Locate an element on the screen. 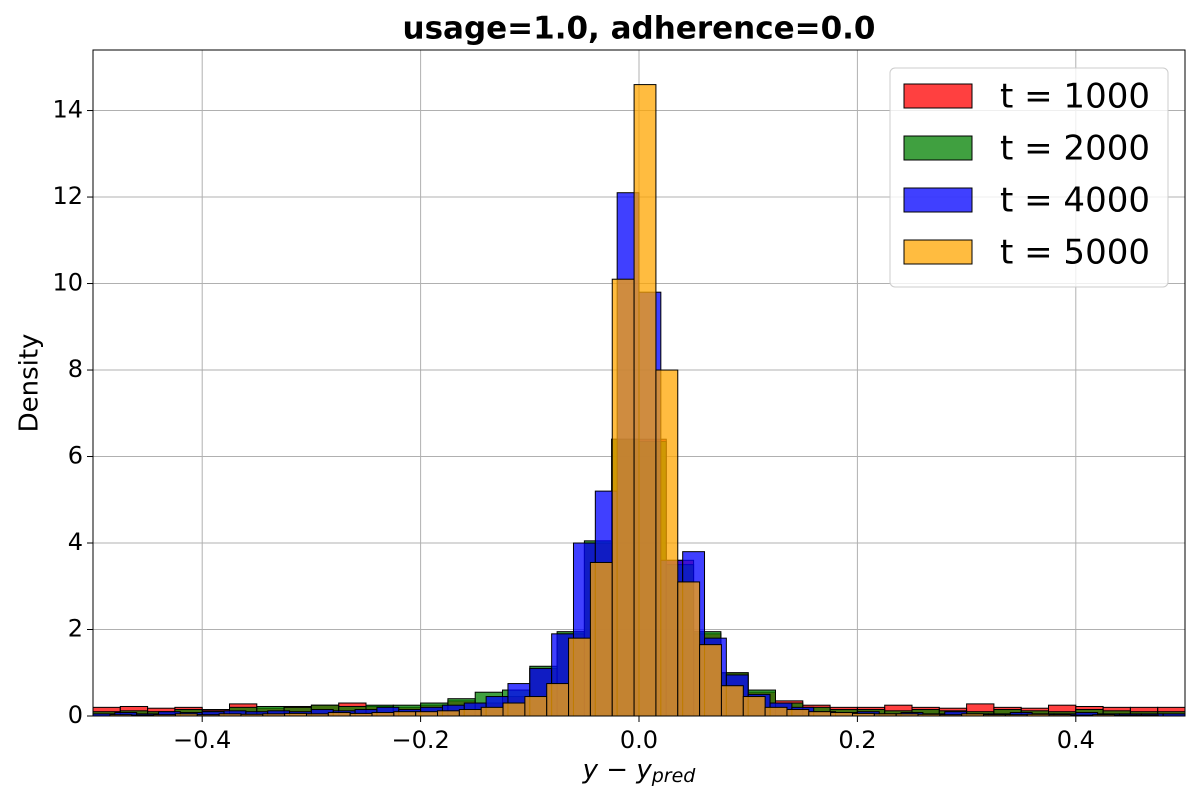  legend-label: t = 1000 is located at coordinates (1075, 97).